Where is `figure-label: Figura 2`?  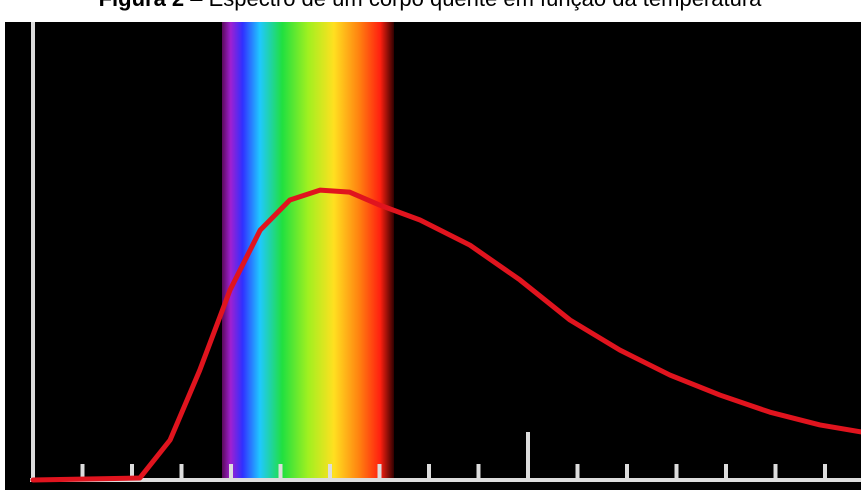 figure-label: Figura 2 is located at coordinates (142, 5).